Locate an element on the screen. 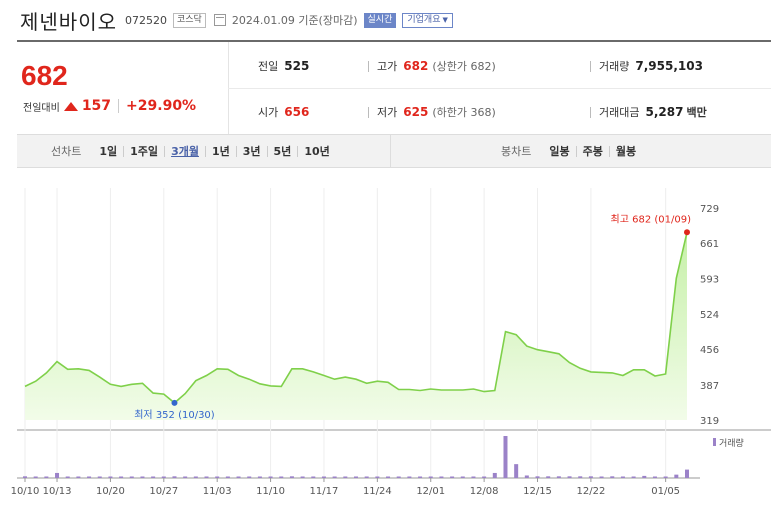 The width and height of the screenshot is (773, 515). period-tab: 10년 is located at coordinates (316, 151).